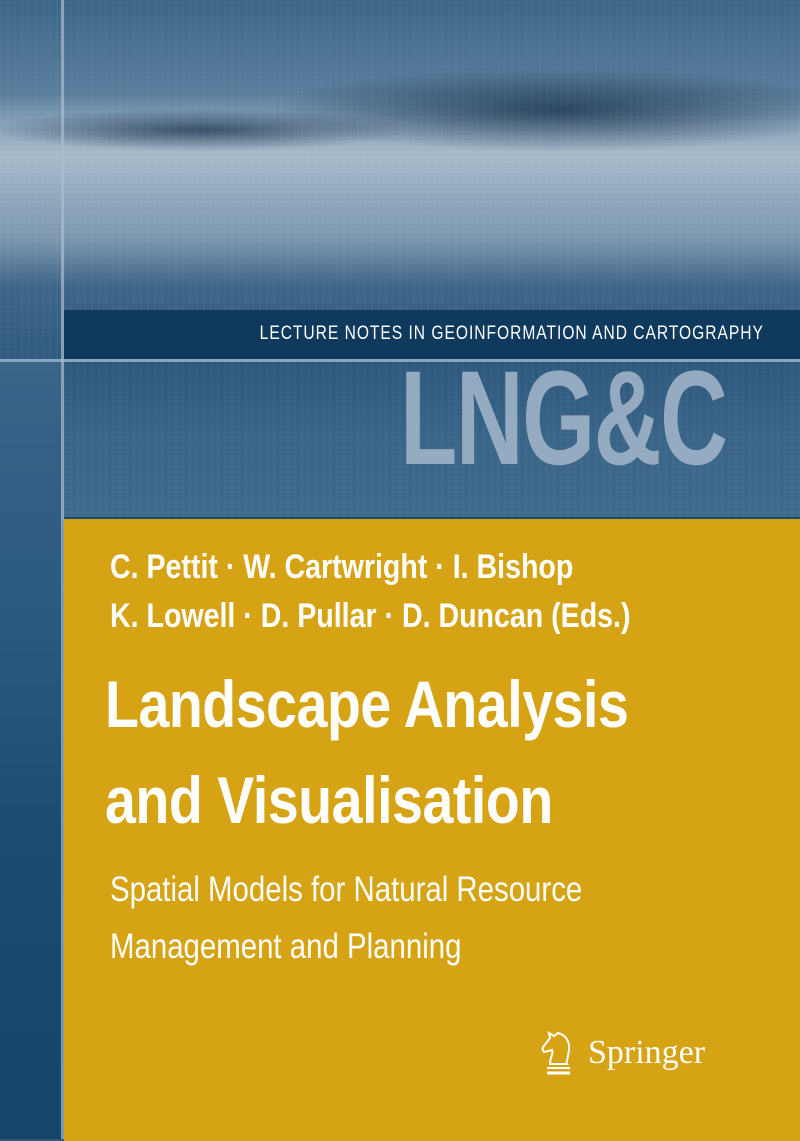 This screenshot has width=800, height=1141. What do you see at coordinates (370, 616) in the screenshot?
I see `authors-line-2: K. Lowell · D. Pullar · D. Duncan (Eds.)` at bounding box center [370, 616].